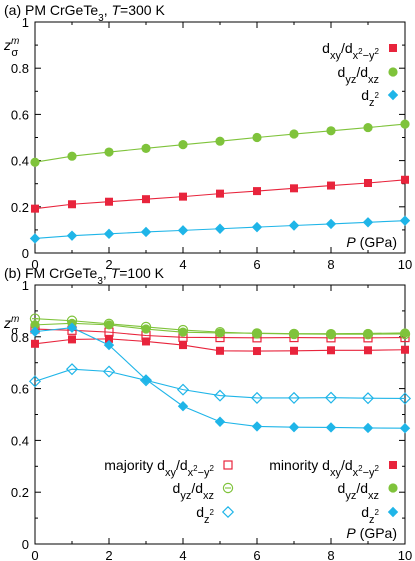 This screenshot has width=415, height=561. Describe the element at coordinates (220, 194) in the screenshot. I see `series-xy` at that location.